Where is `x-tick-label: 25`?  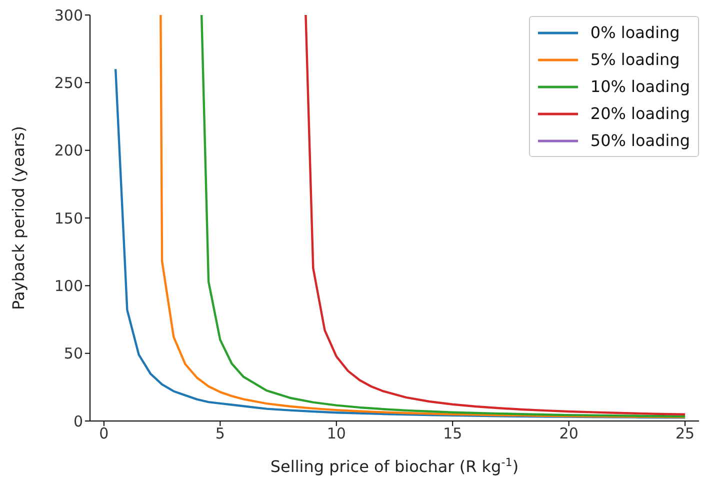 x-tick-label: 25 is located at coordinates (685, 433).